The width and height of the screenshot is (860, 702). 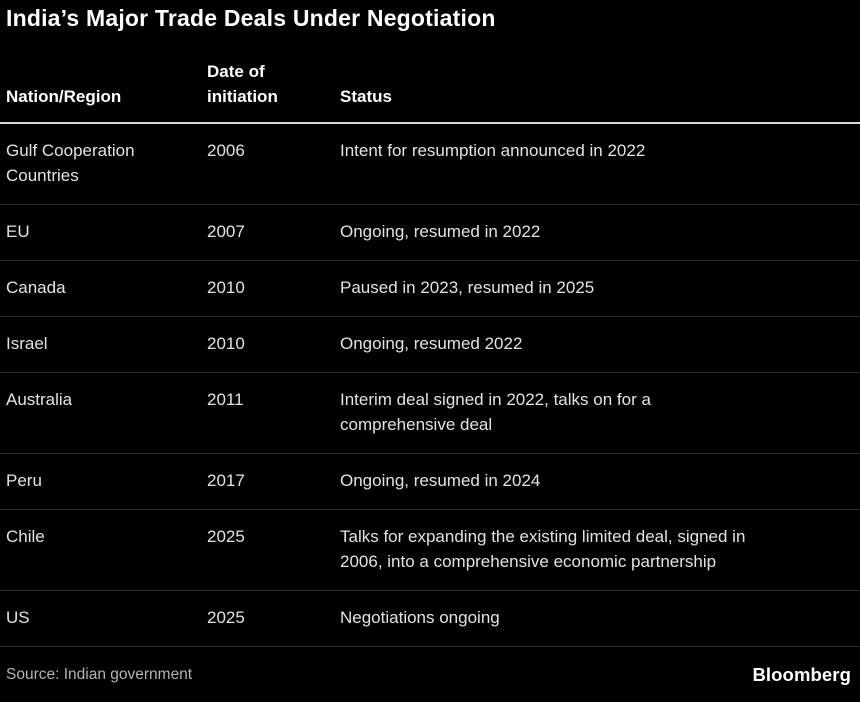 What do you see at coordinates (18, 617) in the screenshot?
I see `nation-cell: US` at bounding box center [18, 617].